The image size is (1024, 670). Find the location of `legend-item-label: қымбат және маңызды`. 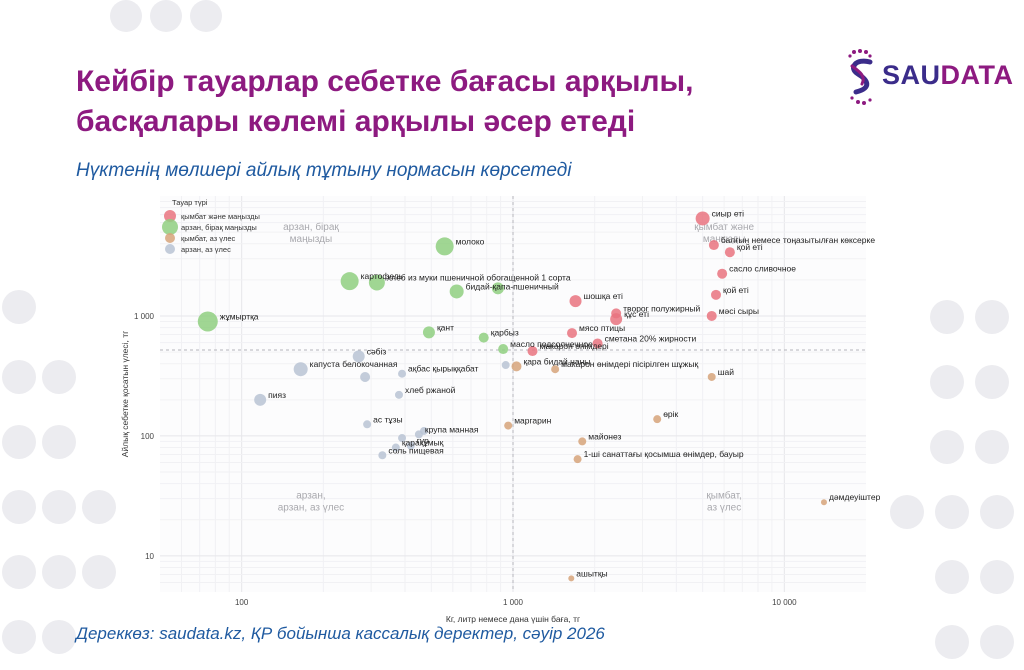

legend-item-label: қымбат және маңызды is located at coordinates (220, 216).